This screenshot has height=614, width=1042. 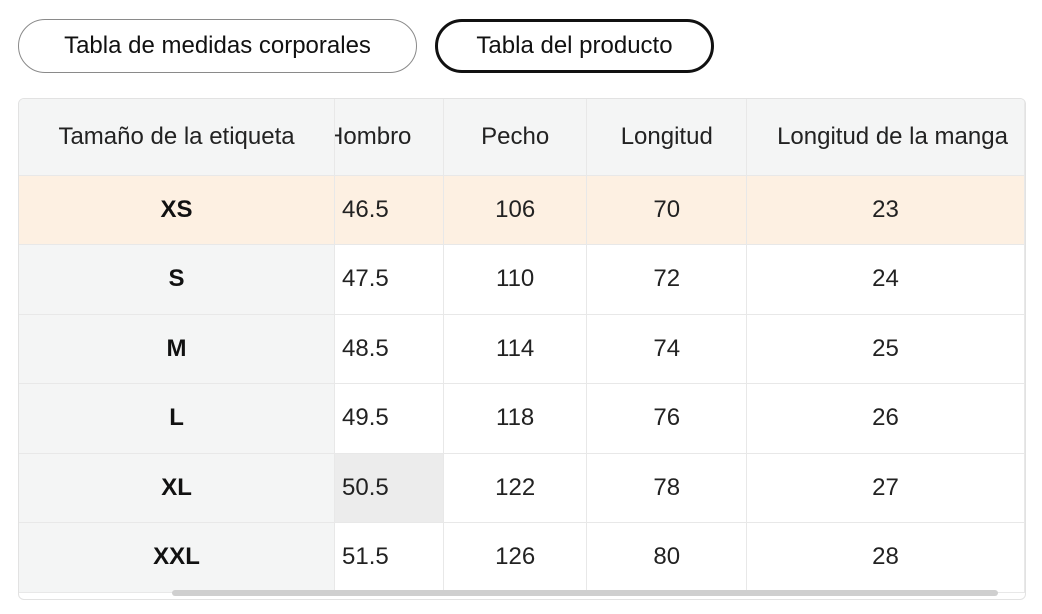 I want to click on sleeve-cell: 28, so click(x=885, y=557).